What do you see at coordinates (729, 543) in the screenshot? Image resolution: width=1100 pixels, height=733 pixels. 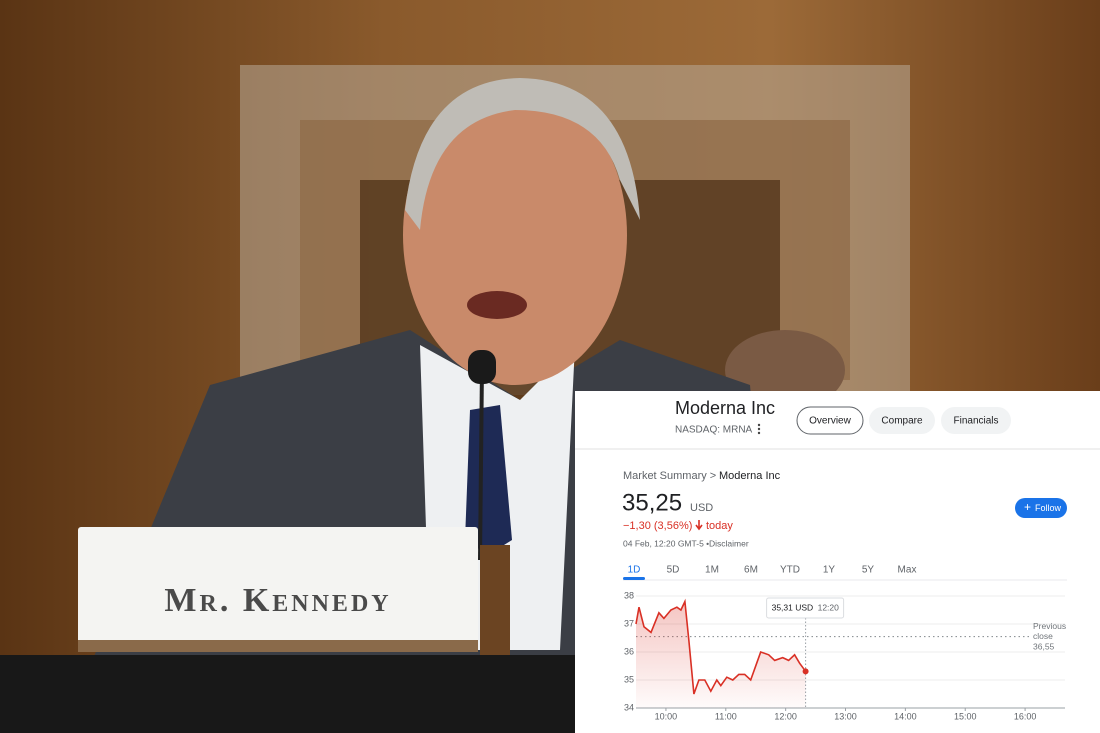 I see `disclaimer: Disclaimer` at bounding box center [729, 543].